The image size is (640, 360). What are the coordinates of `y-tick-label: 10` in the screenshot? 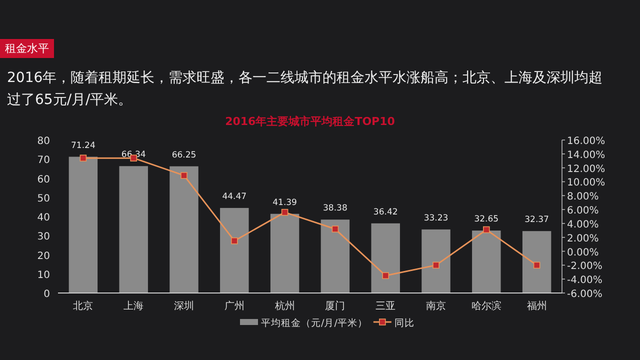 It's located at (43, 275).